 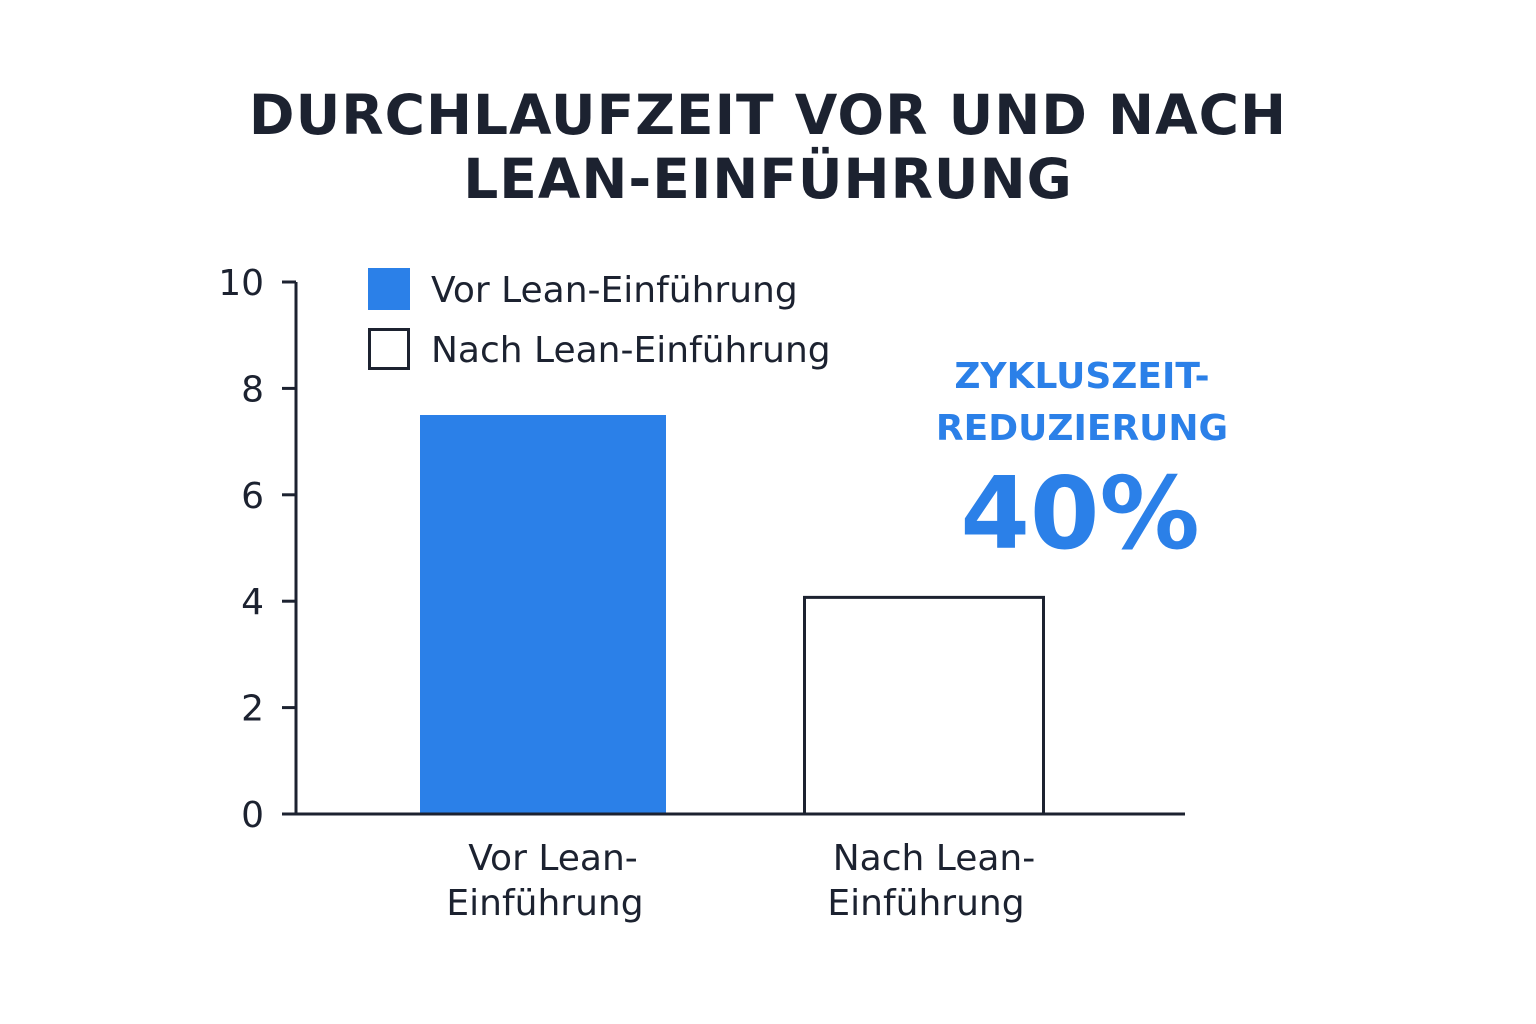 What do you see at coordinates (252, 815) in the screenshot?
I see `y-tick-label: 0` at bounding box center [252, 815].